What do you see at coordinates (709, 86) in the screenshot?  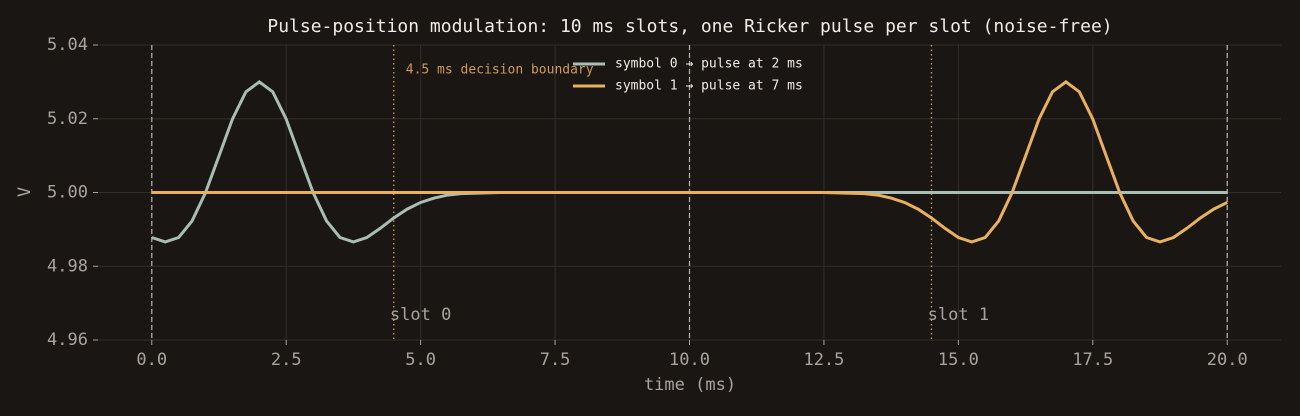 I see `legend-label: symbol 1 → pulse at 7 ms` at bounding box center [709, 86].